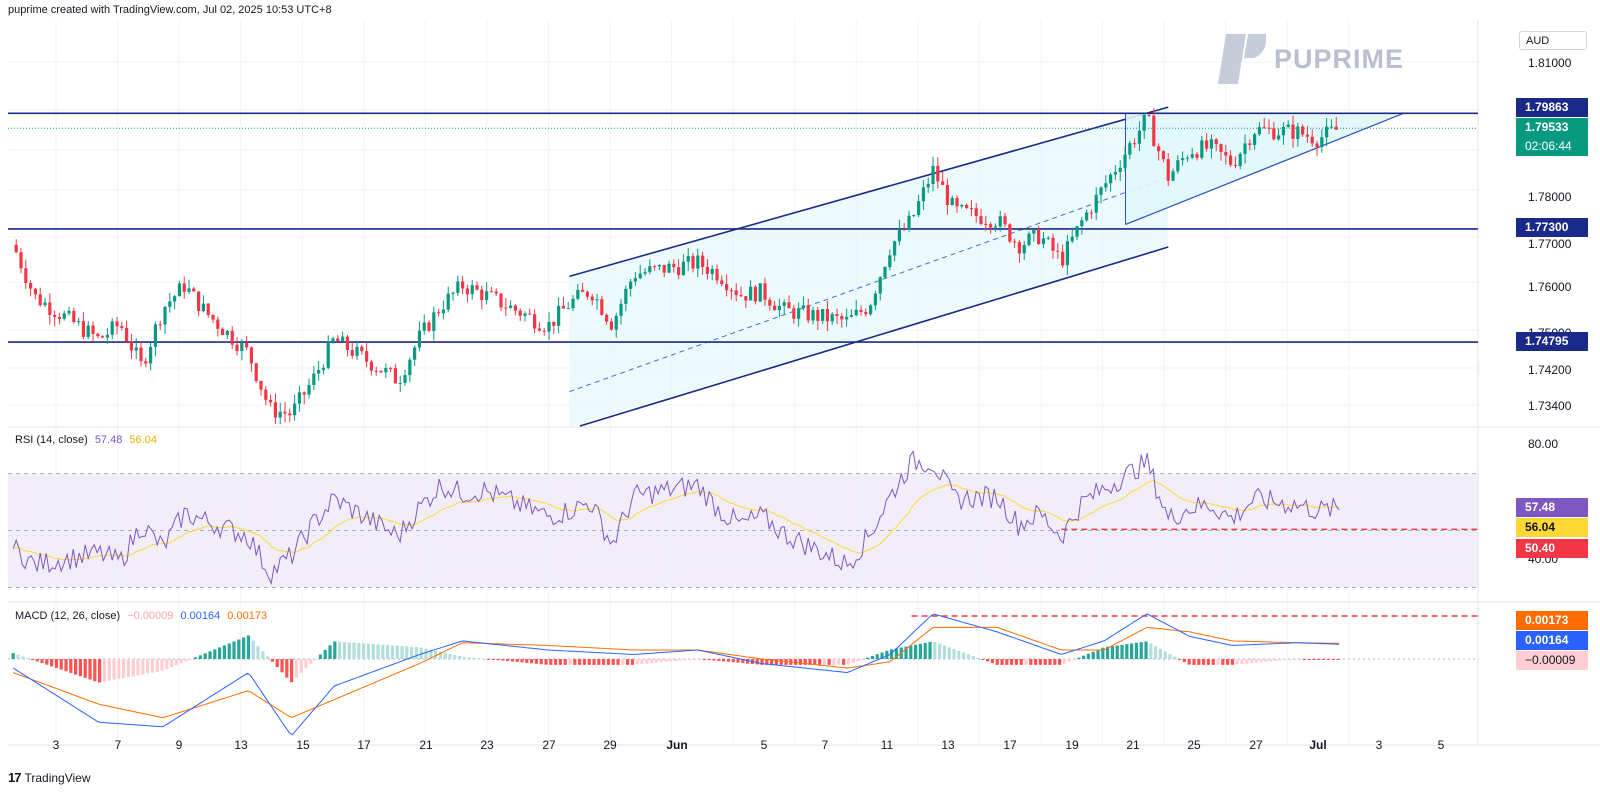 The height and width of the screenshot is (793, 1600). I want to click on channel-upper-line, so click(869, 192).